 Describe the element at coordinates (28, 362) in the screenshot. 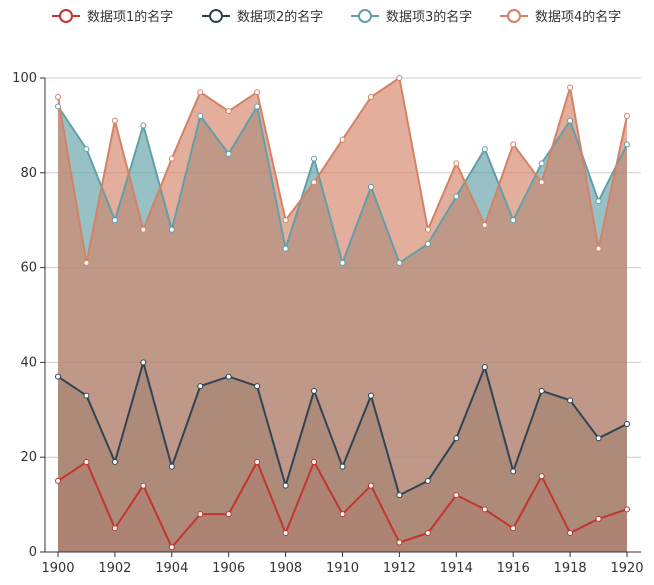

I see `y-tick-label: 40` at that location.